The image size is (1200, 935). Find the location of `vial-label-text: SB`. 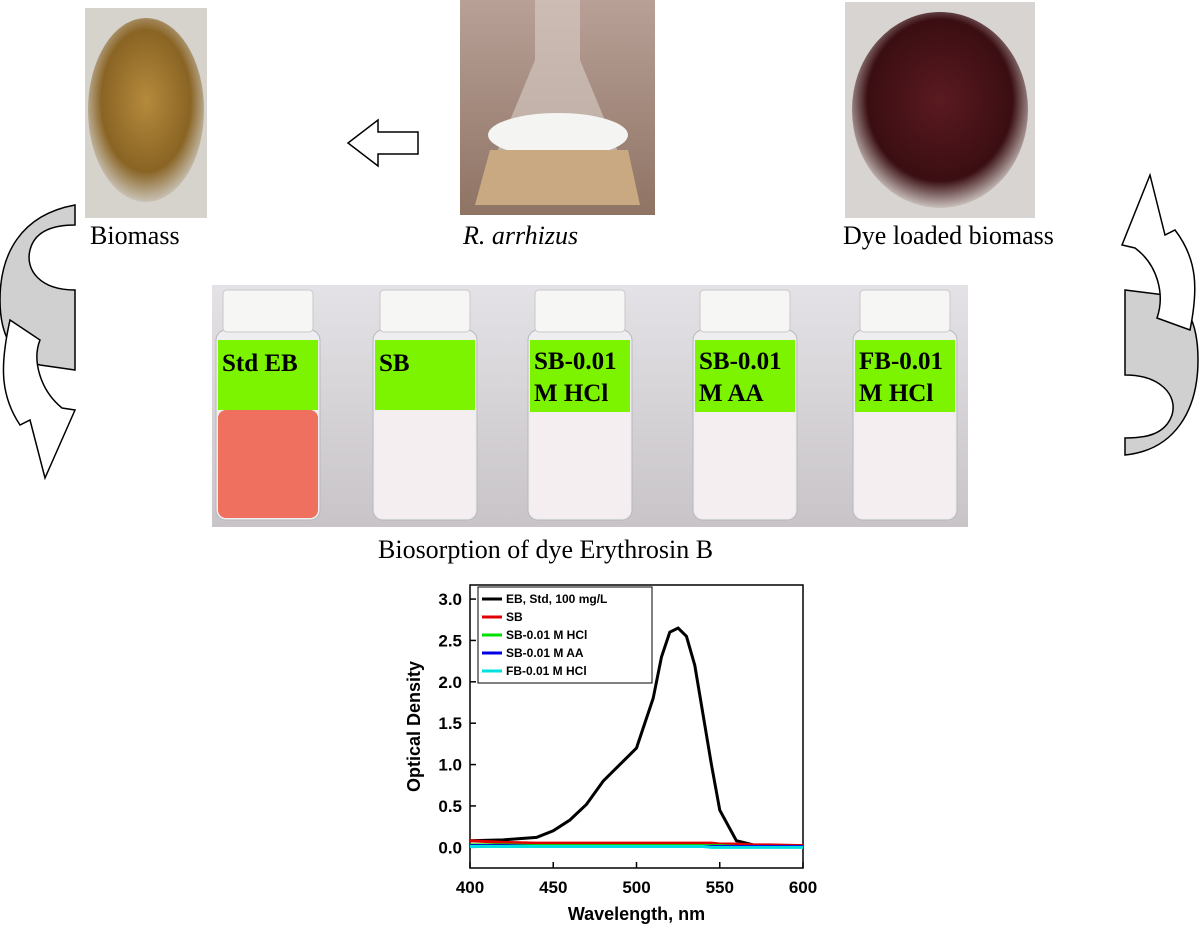

vial-label-text: SB is located at coordinates (394, 363).